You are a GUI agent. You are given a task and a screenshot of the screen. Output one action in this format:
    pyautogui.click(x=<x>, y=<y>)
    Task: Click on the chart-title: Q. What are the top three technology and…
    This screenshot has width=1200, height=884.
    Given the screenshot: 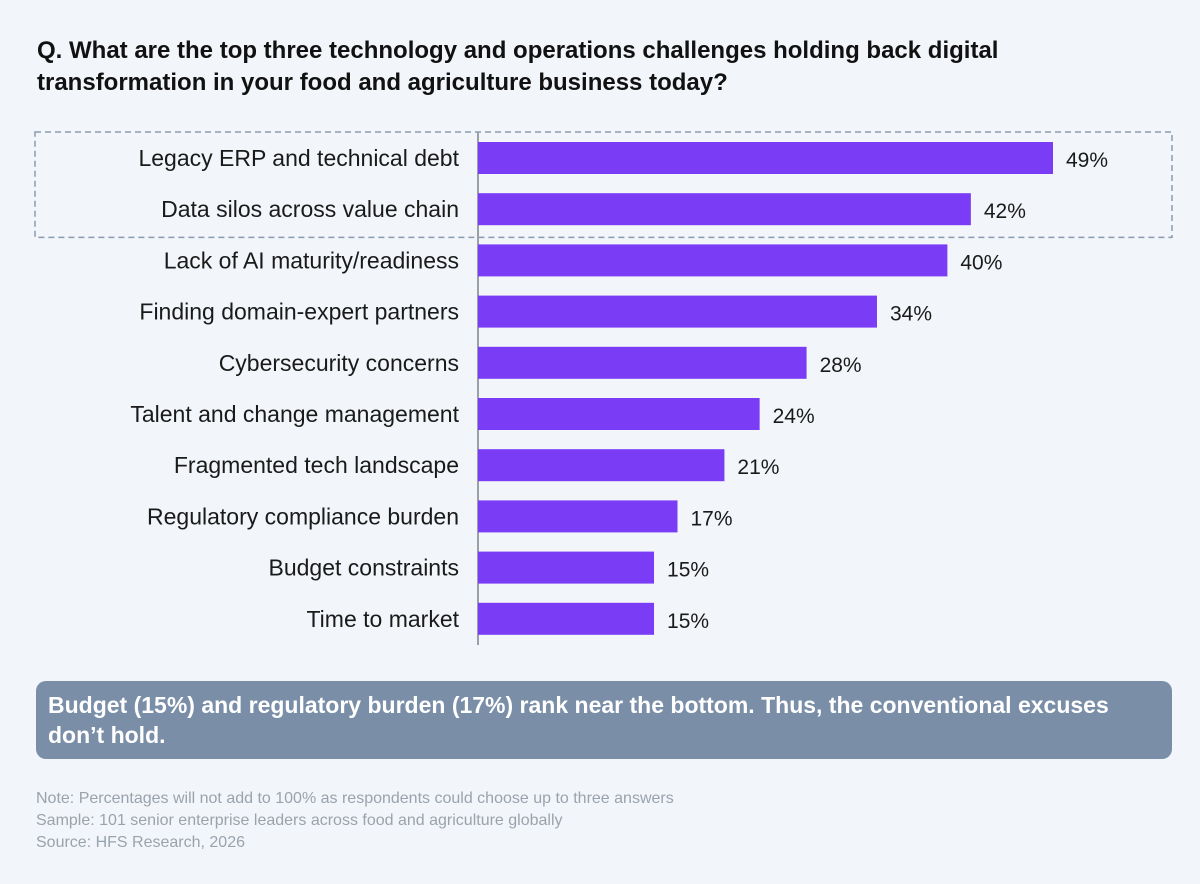 What is the action you would take?
    pyautogui.click(x=518, y=66)
    